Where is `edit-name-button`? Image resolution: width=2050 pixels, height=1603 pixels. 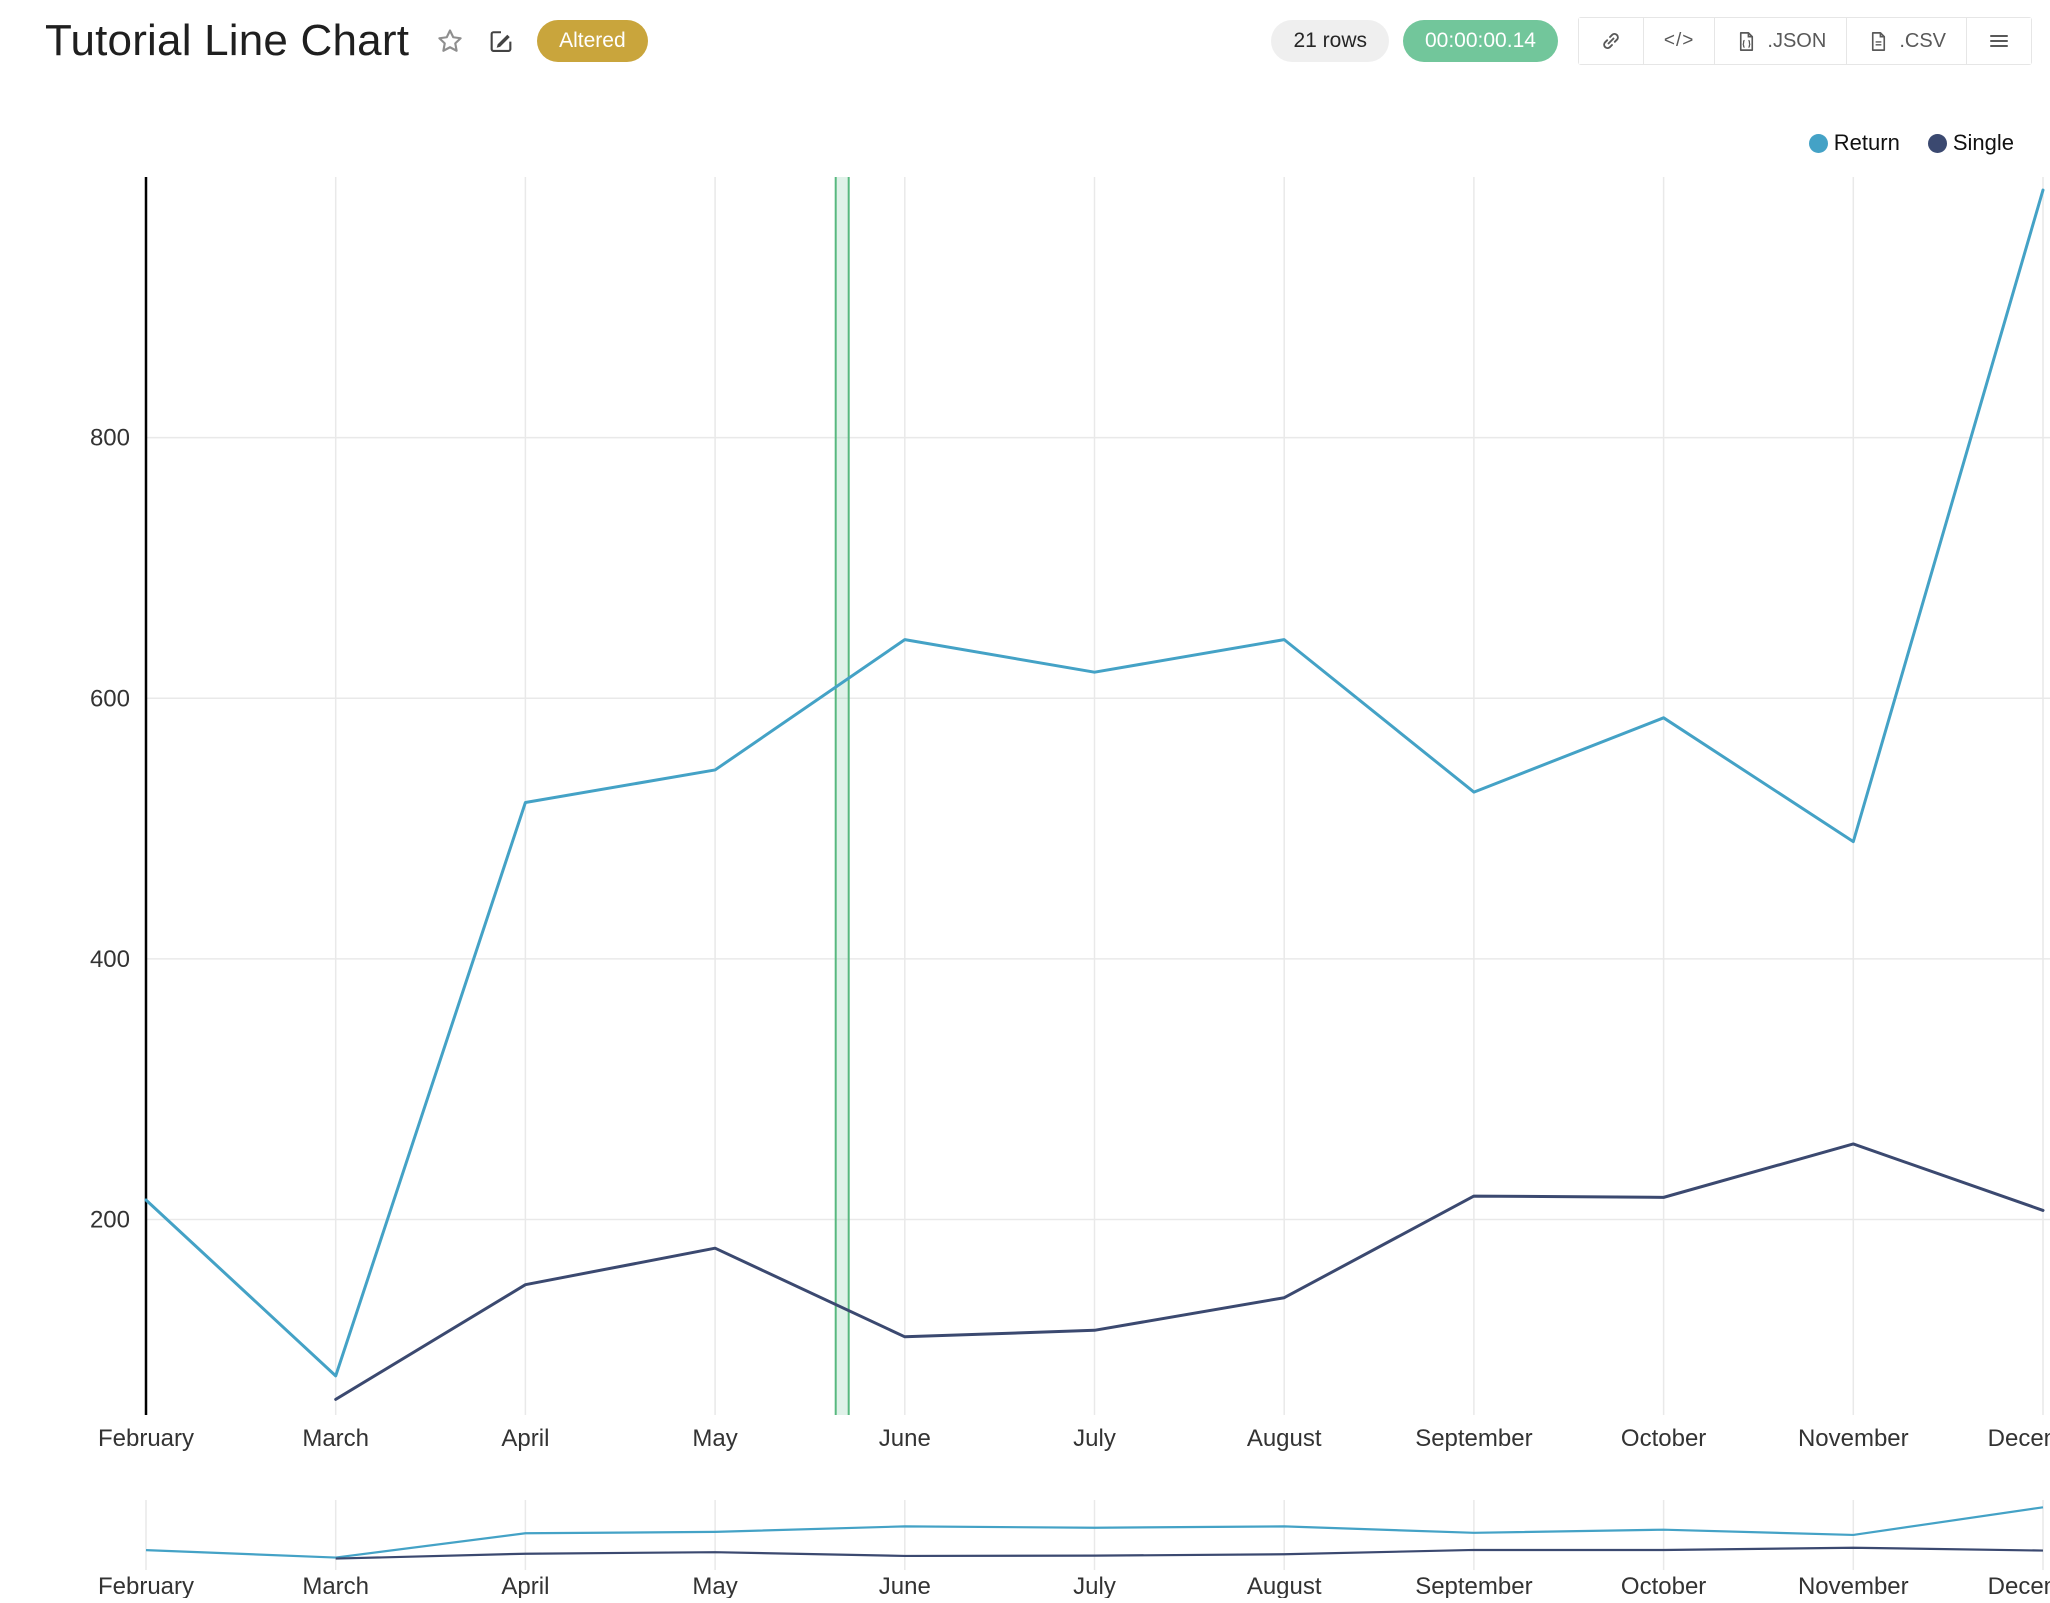
edit-name-button is located at coordinates (501, 41).